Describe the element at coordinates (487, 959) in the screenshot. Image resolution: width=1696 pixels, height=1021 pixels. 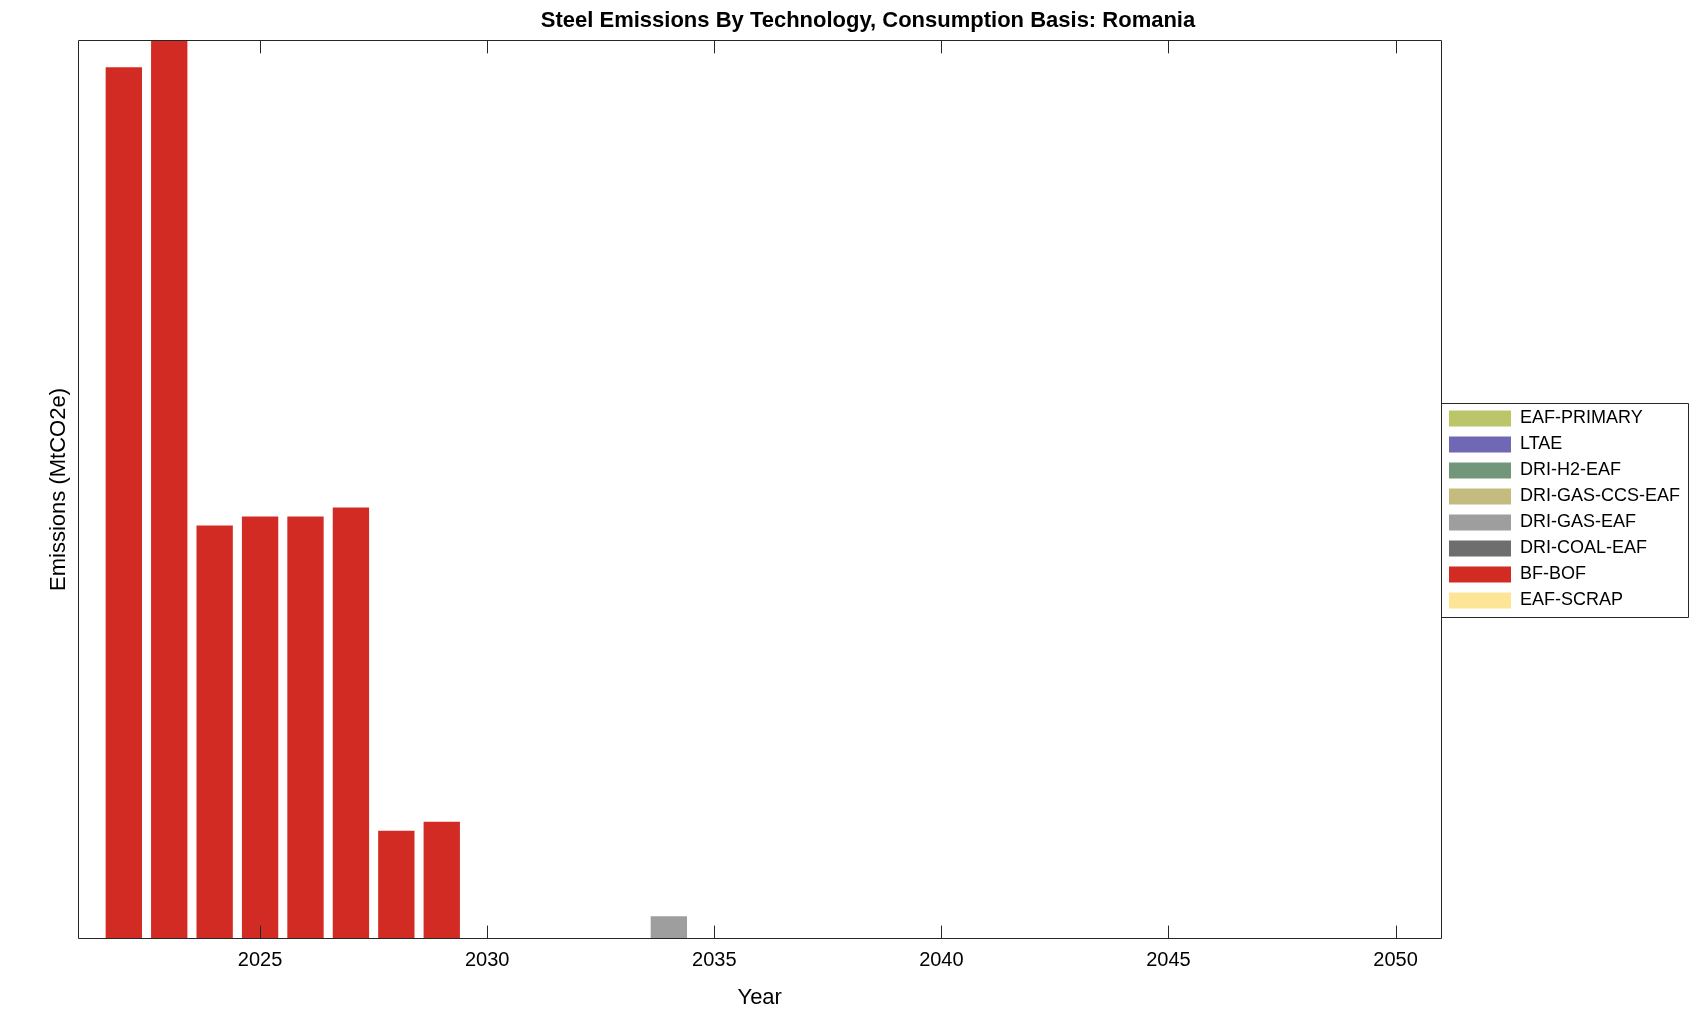
I see `x-tick-label: 2030` at that location.